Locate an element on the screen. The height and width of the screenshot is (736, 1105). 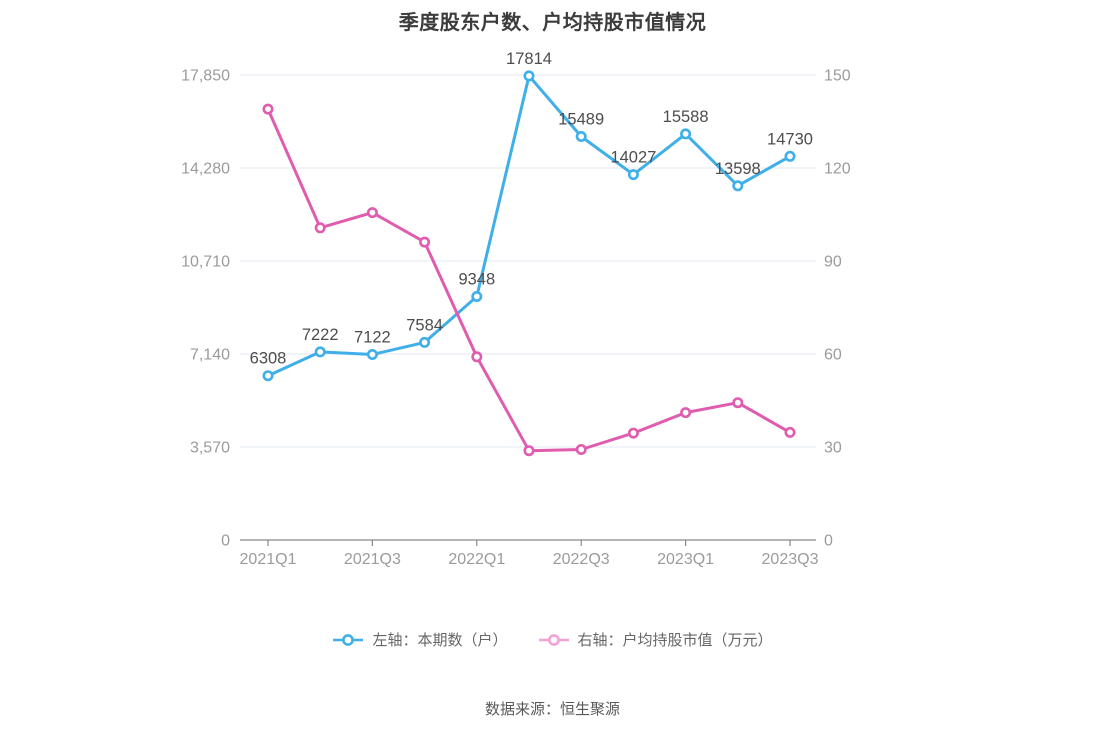
legend-item-avg-holding-value: 右轴：户均持股市值（万元） is located at coordinates (655, 639).